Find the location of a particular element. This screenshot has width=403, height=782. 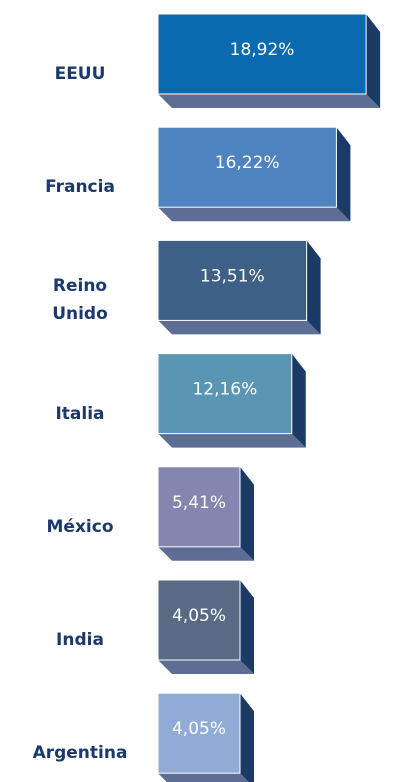

category-label: Italia is located at coordinates (80, 413).